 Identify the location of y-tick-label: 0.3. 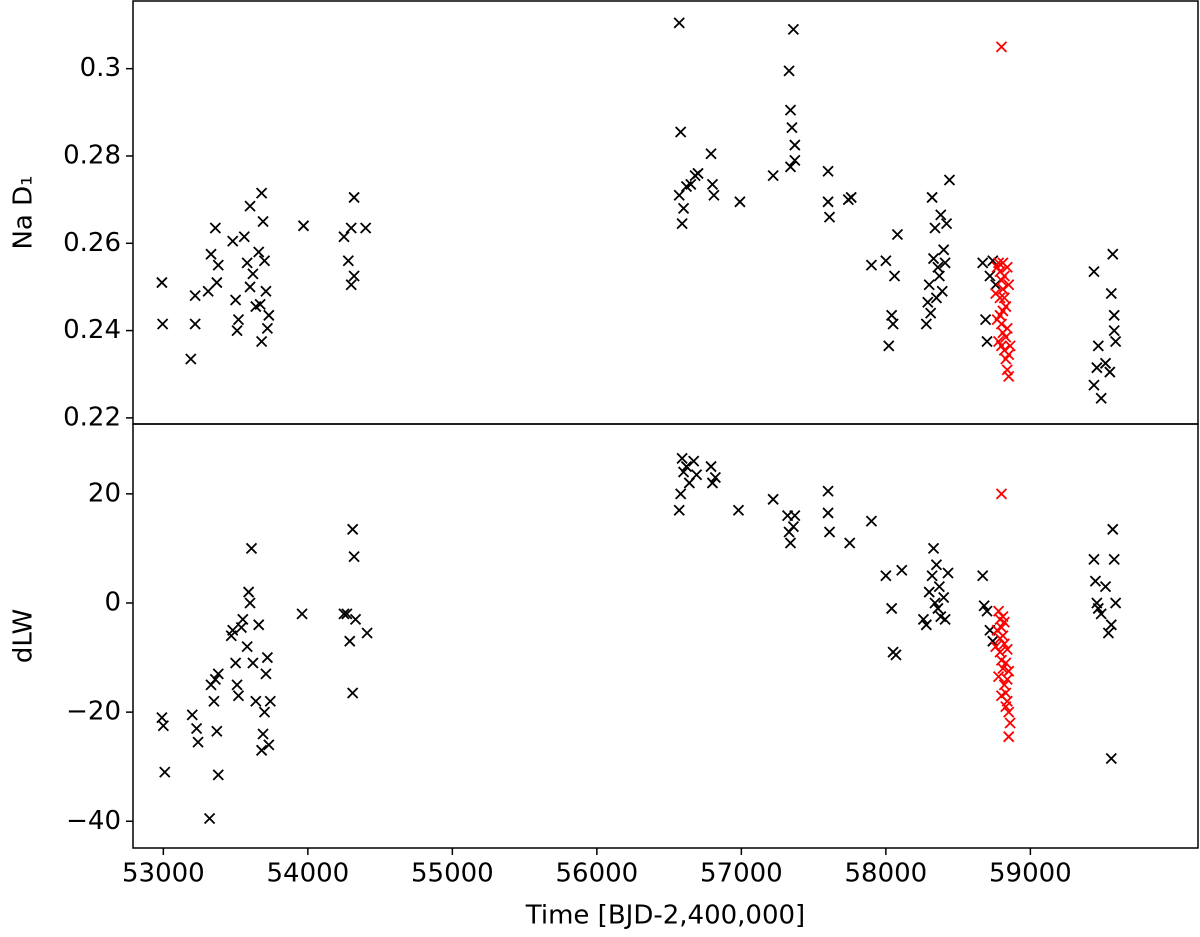
(100, 68).